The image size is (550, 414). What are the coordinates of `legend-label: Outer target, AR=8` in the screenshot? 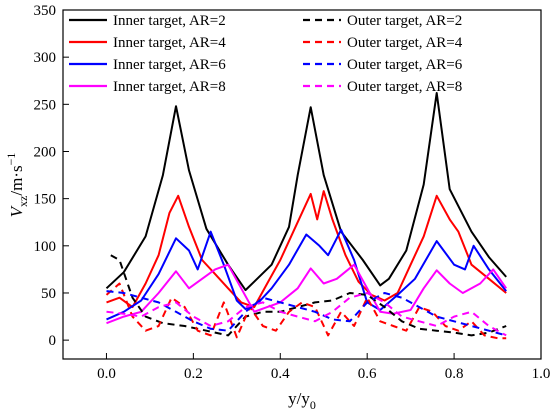 It's located at (404, 87).